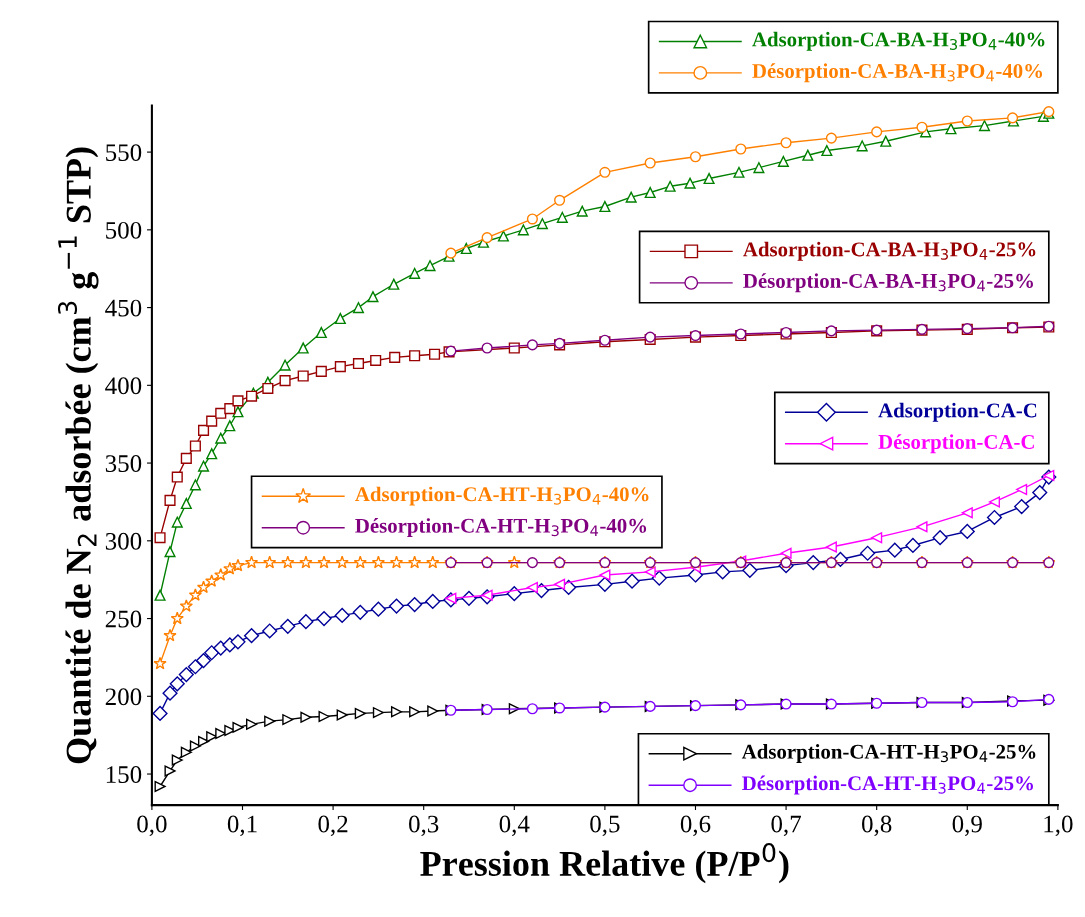 Image resolution: width=1085 pixels, height=917 pixels. Describe the element at coordinates (1058, 826) in the screenshot. I see `x-tick-label: 1,0` at that location.